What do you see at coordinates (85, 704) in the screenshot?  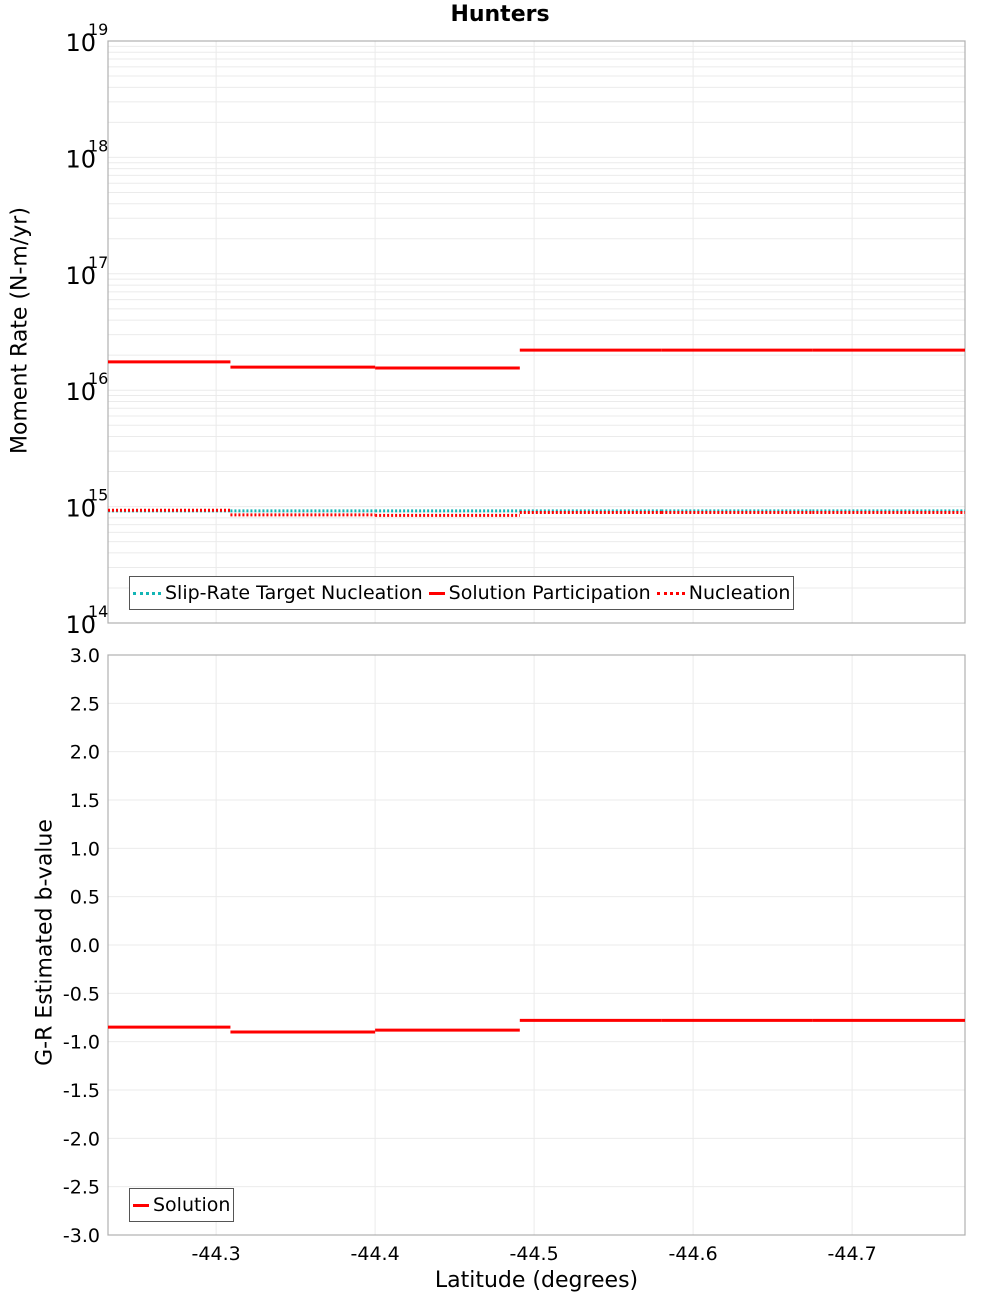 I see `y-tick-label: 2.5` at bounding box center [85, 704].